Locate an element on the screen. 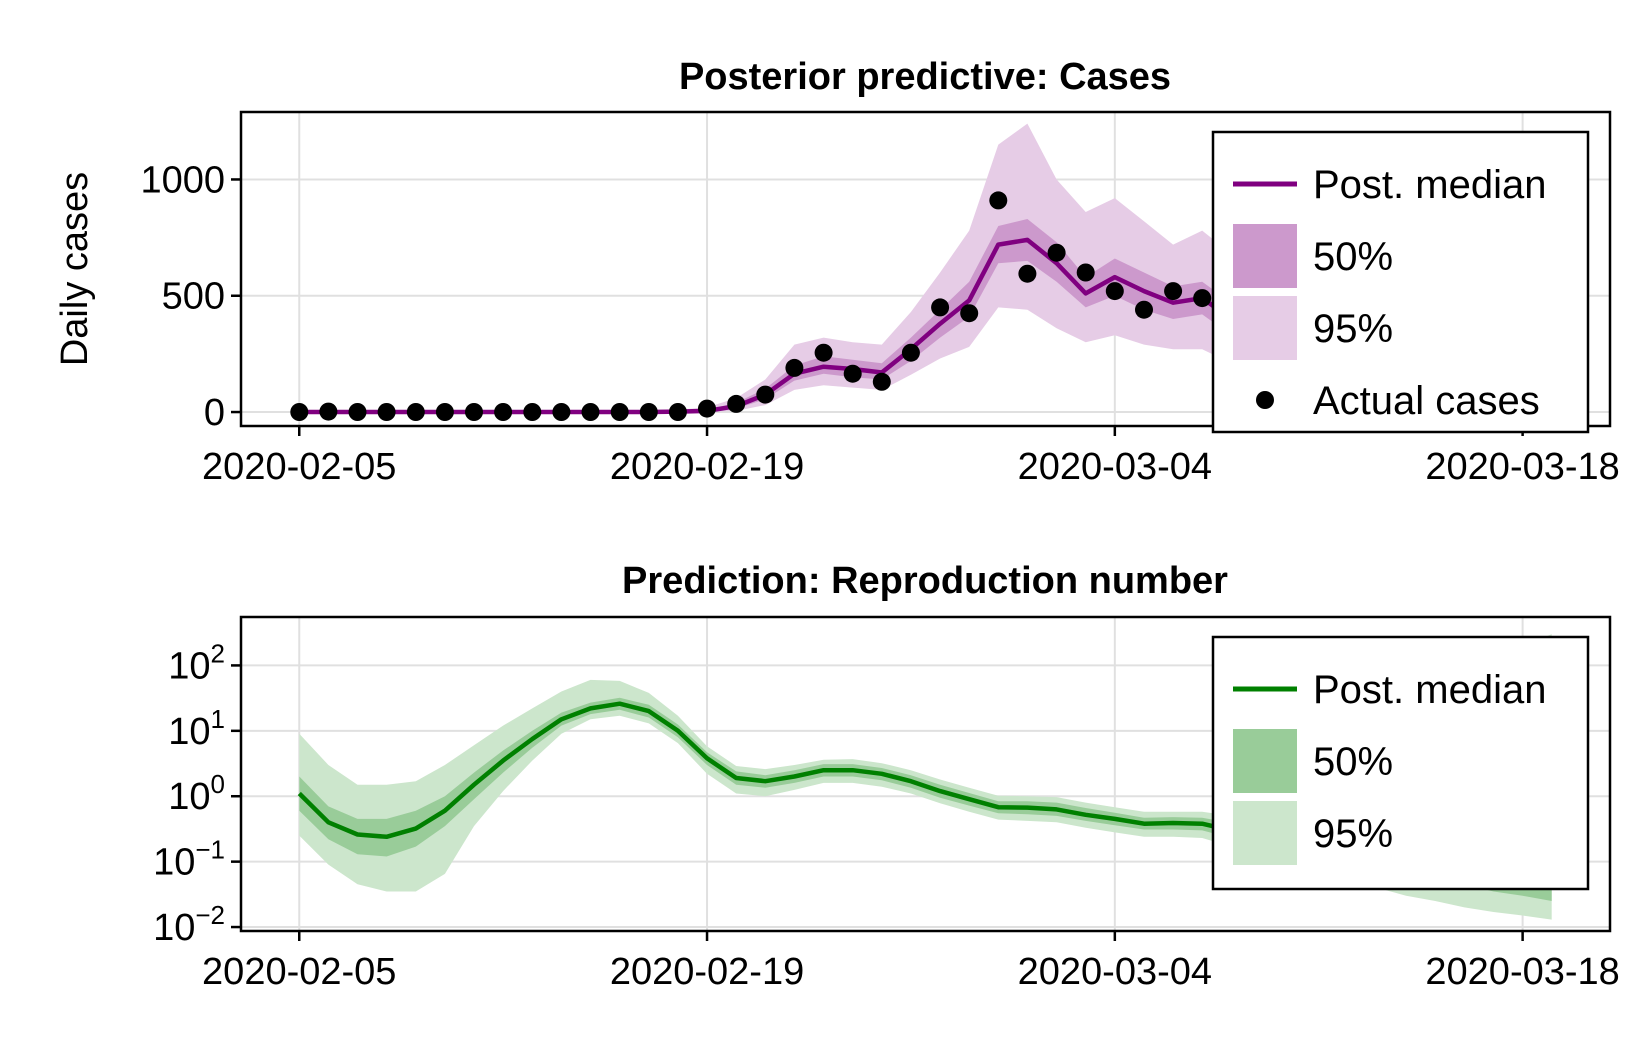 The image size is (1650, 1050). rt-title: Prediction: Reproduction number is located at coordinates (925, 581).